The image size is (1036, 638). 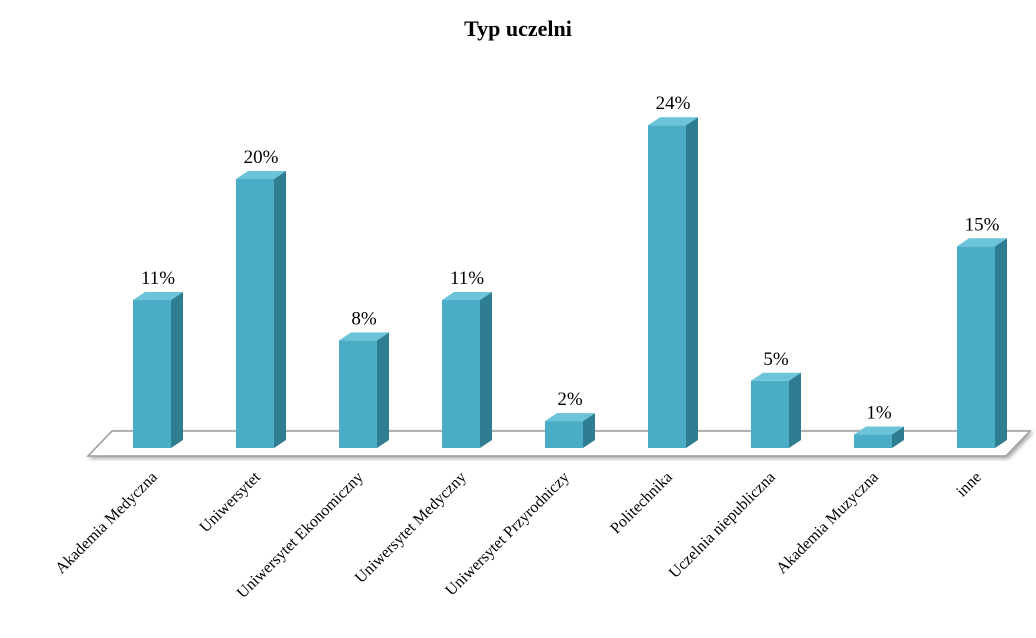 What do you see at coordinates (411, 528) in the screenshot?
I see `category-label: Uniwersytet Medyczny` at bounding box center [411, 528].